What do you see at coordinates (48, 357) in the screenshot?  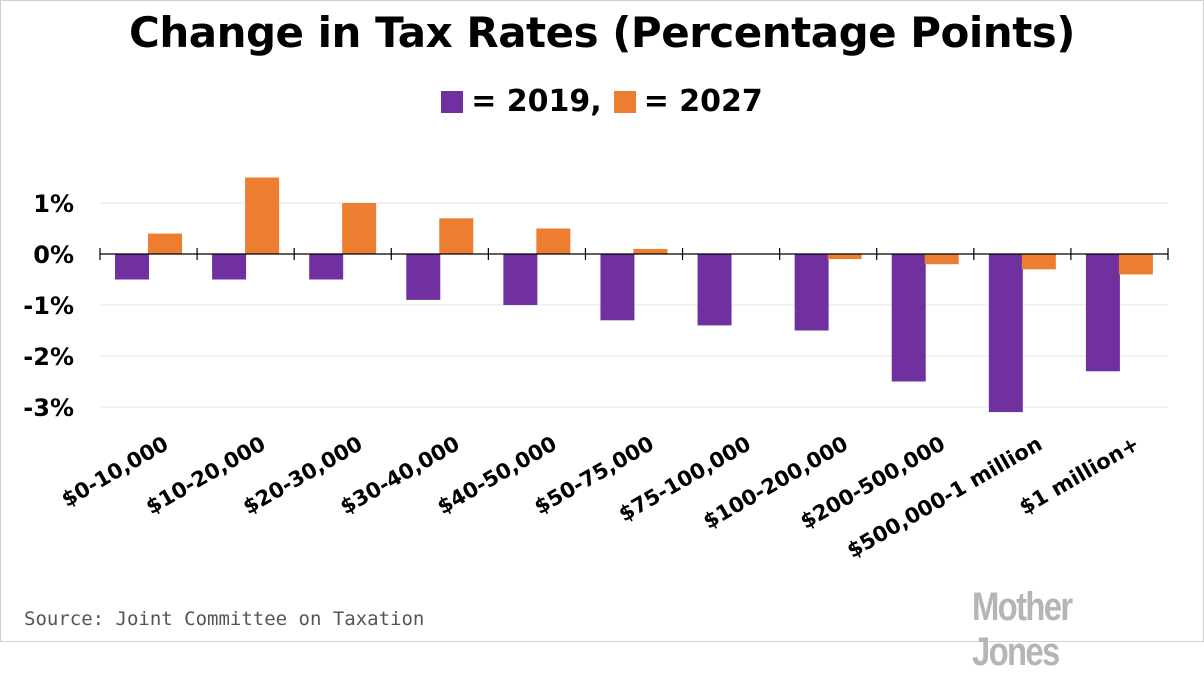 I see `y-tick-label: -2%` at bounding box center [48, 357].